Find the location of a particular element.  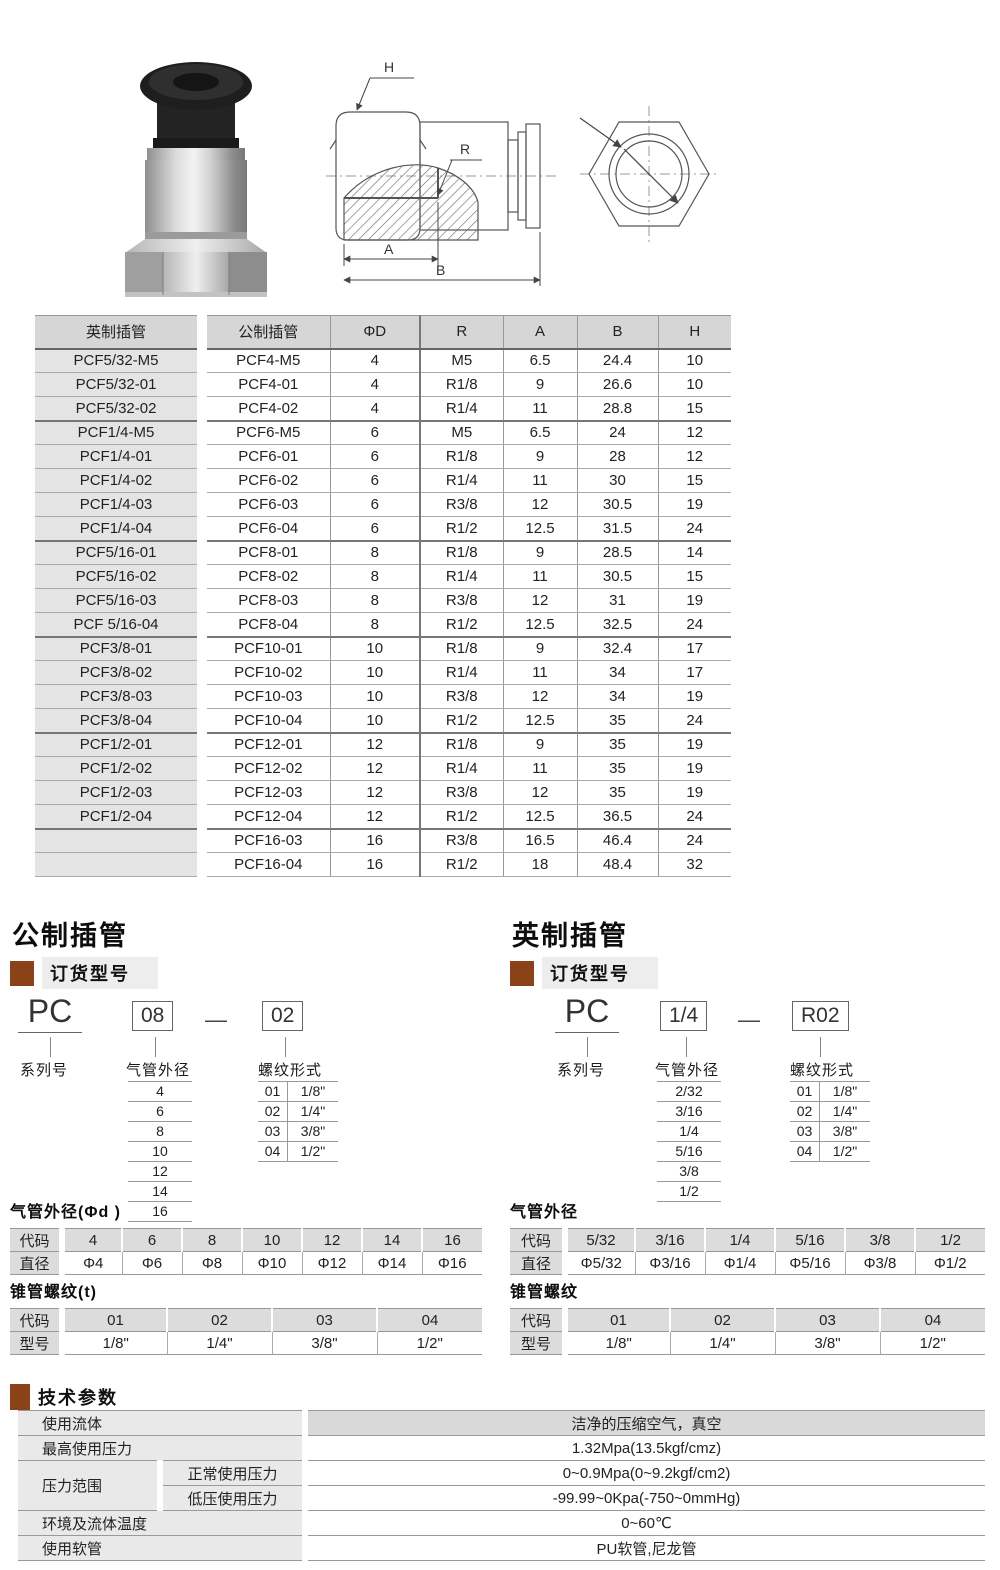

table-cell: Φ6 is located at coordinates (151, 1263).